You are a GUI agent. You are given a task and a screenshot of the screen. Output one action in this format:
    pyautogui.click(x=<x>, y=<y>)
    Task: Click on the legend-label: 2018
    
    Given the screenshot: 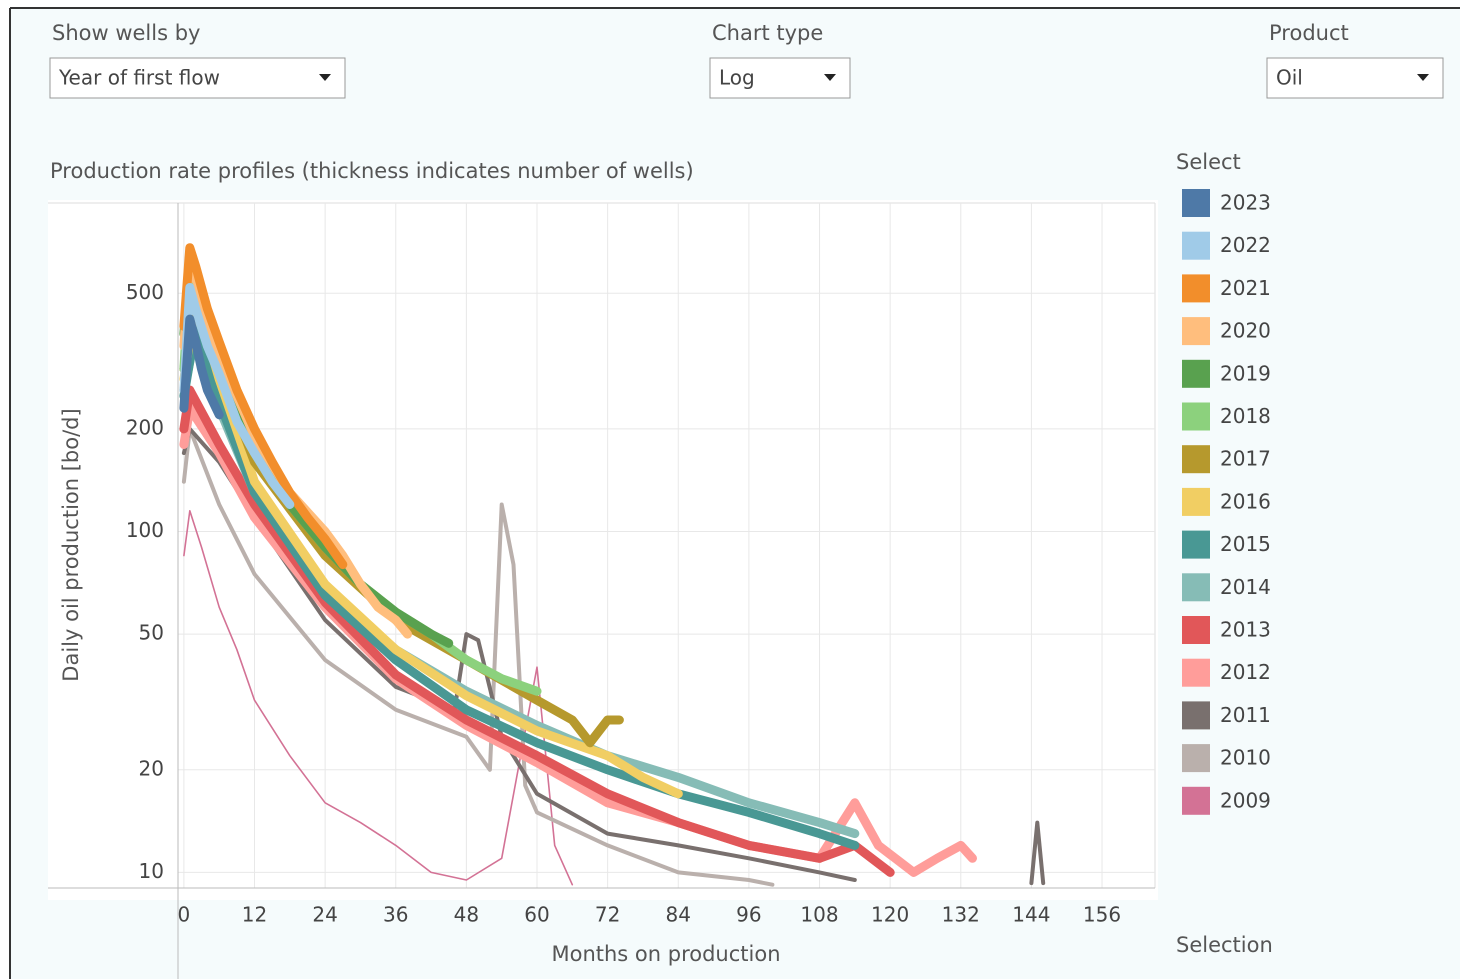 What is the action you would take?
    pyautogui.click(x=1245, y=416)
    